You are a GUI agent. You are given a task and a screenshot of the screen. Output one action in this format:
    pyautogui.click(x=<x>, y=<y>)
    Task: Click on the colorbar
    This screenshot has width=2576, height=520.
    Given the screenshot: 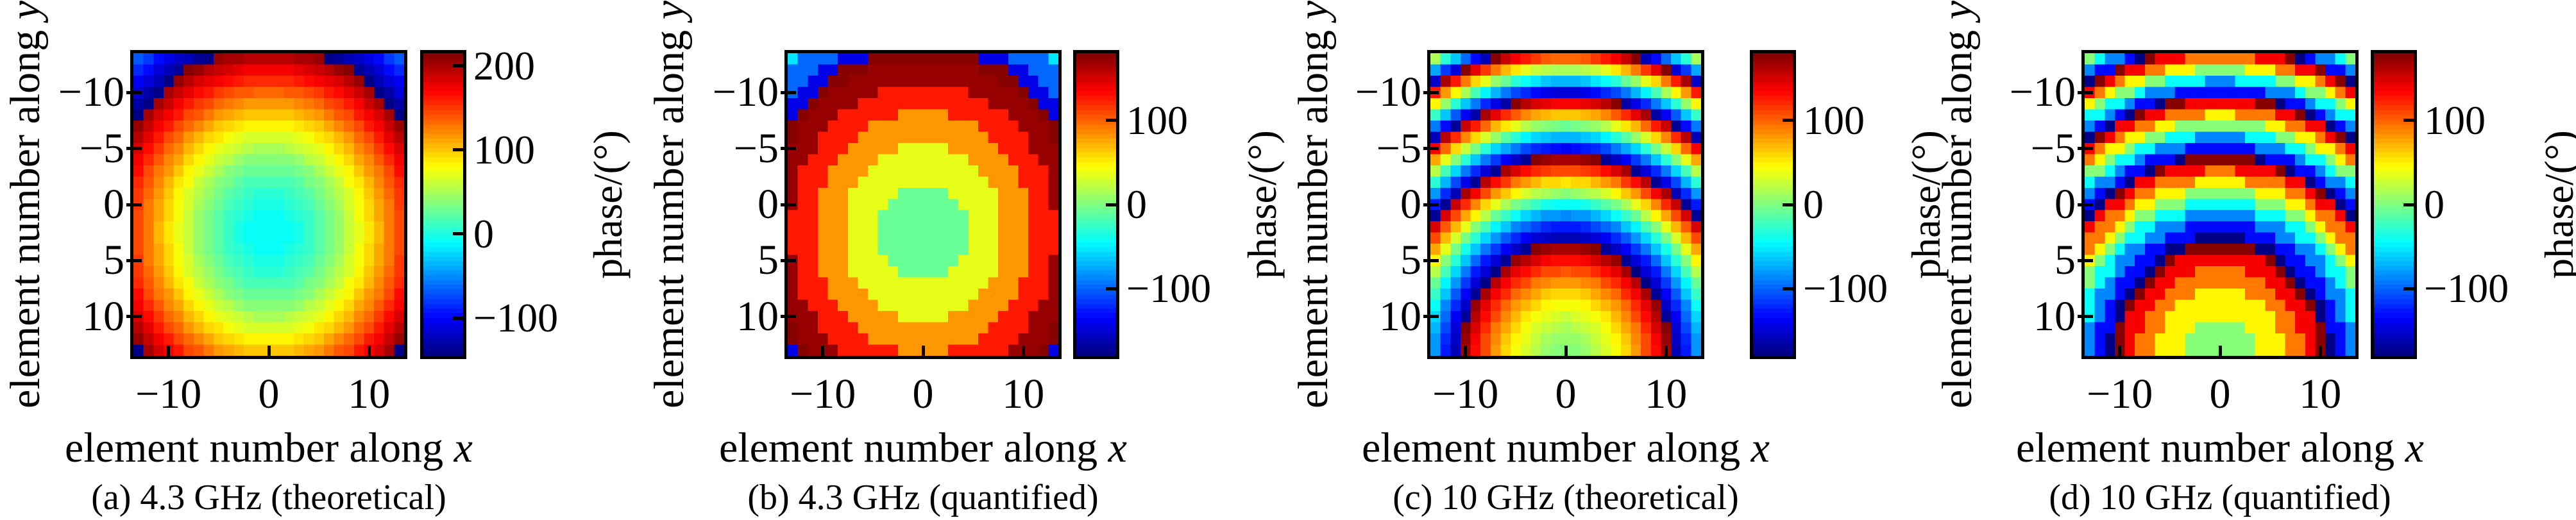 What is the action you would take?
    pyautogui.click(x=443, y=204)
    